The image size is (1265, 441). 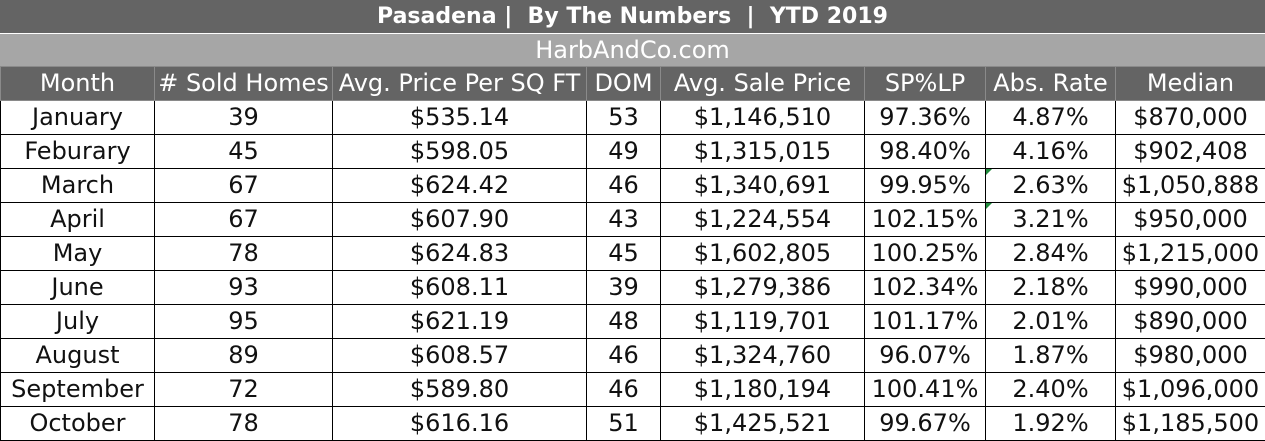 What do you see at coordinates (763, 254) in the screenshot?
I see `table-cell: $1,602,805` at bounding box center [763, 254].